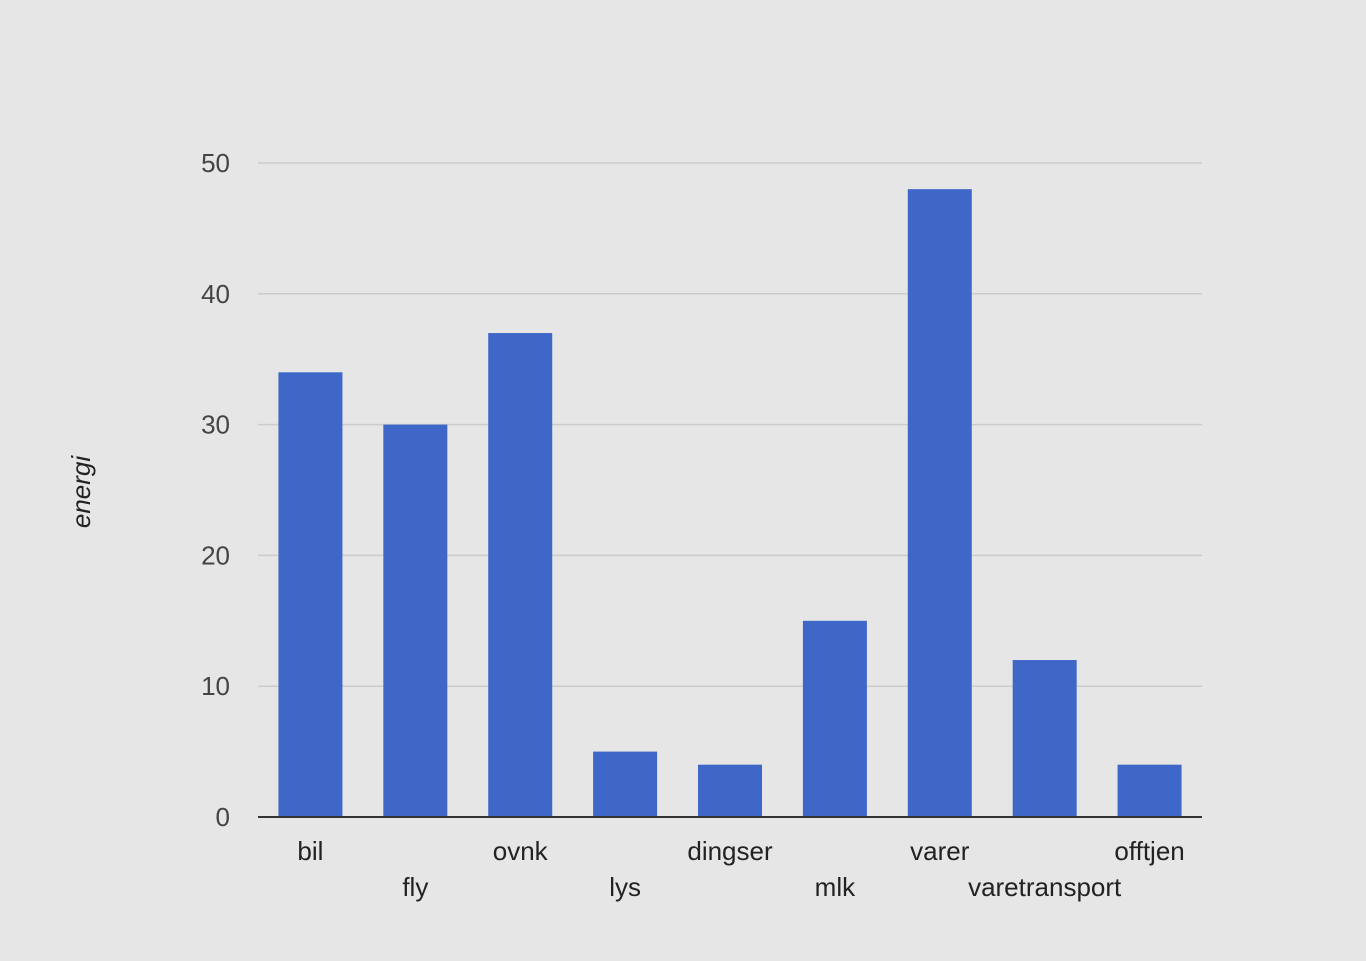 This screenshot has width=1366, height=961. I want to click on bar-varer, so click(939, 503).